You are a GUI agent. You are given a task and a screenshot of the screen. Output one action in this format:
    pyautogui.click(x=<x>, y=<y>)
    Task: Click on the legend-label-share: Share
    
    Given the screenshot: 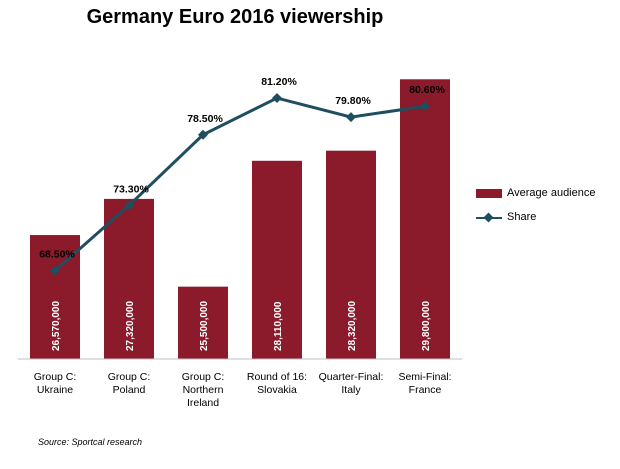 What is the action you would take?
    pyautogui.click(x=522, y=217)
    